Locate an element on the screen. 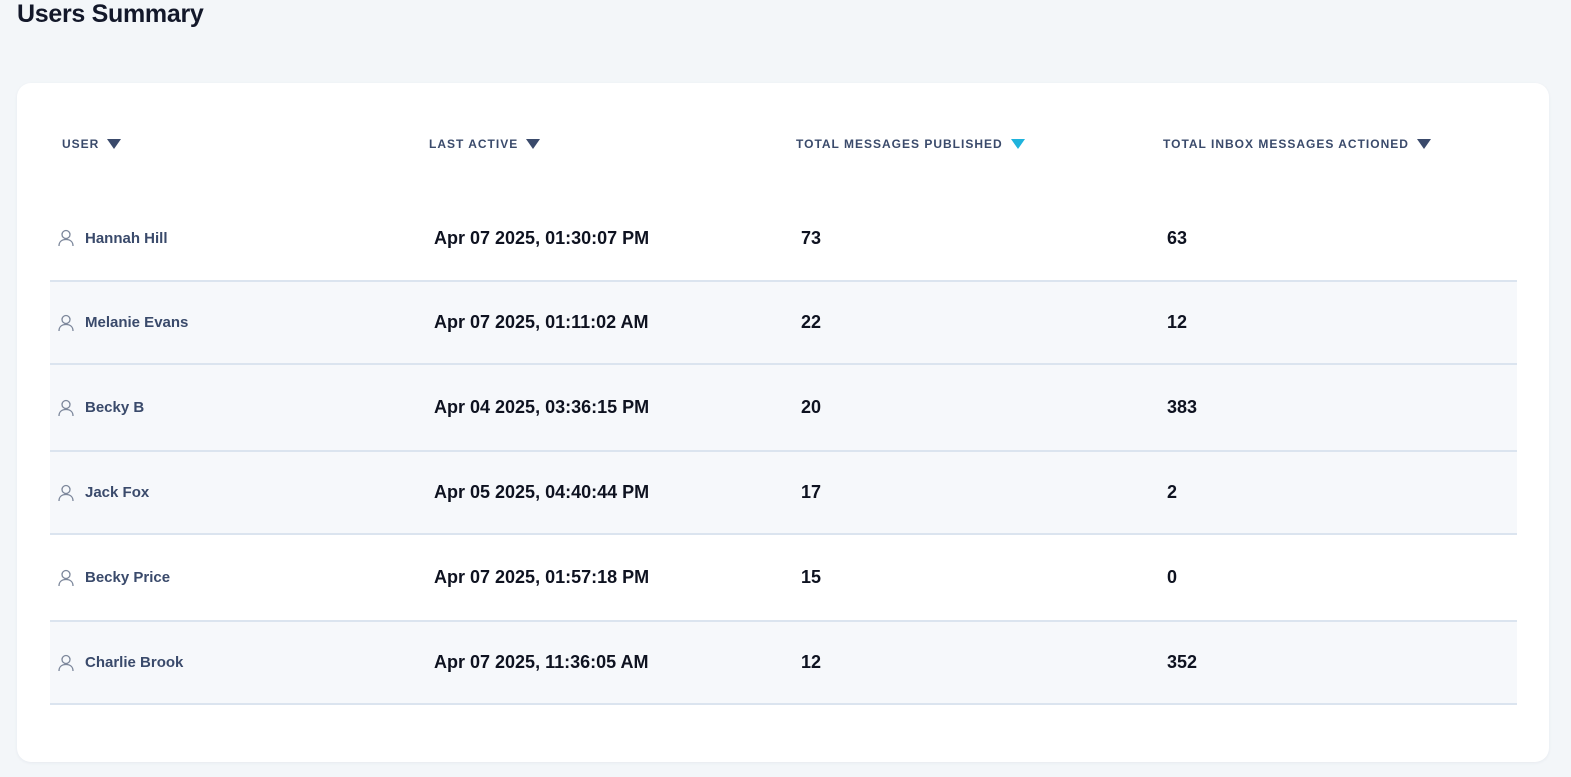 This screenshot has height=777, width=1571. user-cell: Melanie Evans is located at coordinates (123, 322).